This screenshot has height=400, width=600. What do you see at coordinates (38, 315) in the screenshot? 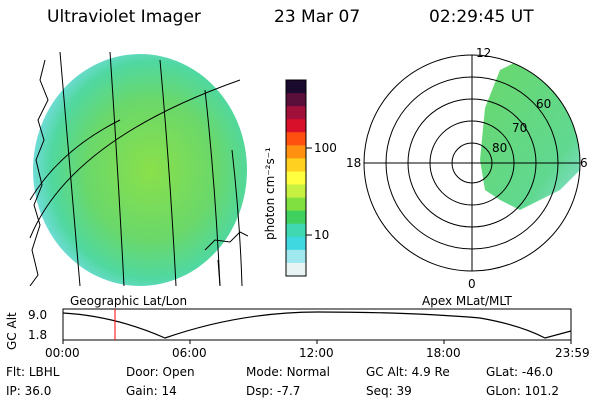
I see `timeline-y-tick-max: 9.0` at bounding box center [38, 315].